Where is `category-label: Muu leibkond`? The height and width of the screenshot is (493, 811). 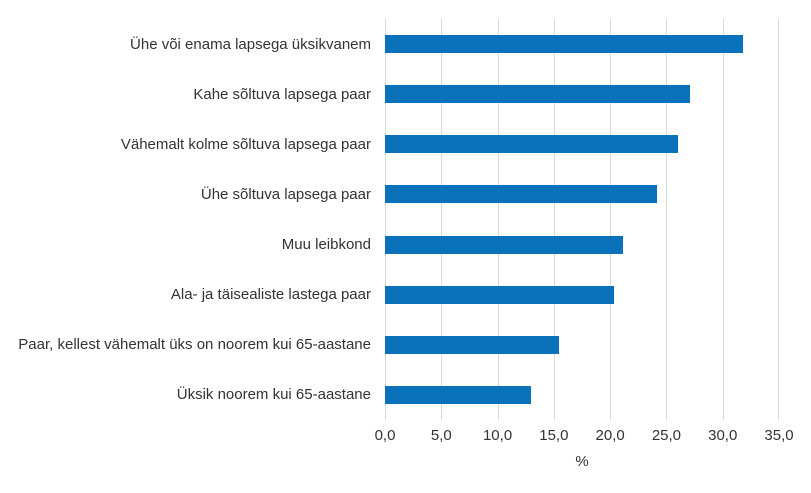
category-label: Muu leibkond is located at coordinates (326, 245).